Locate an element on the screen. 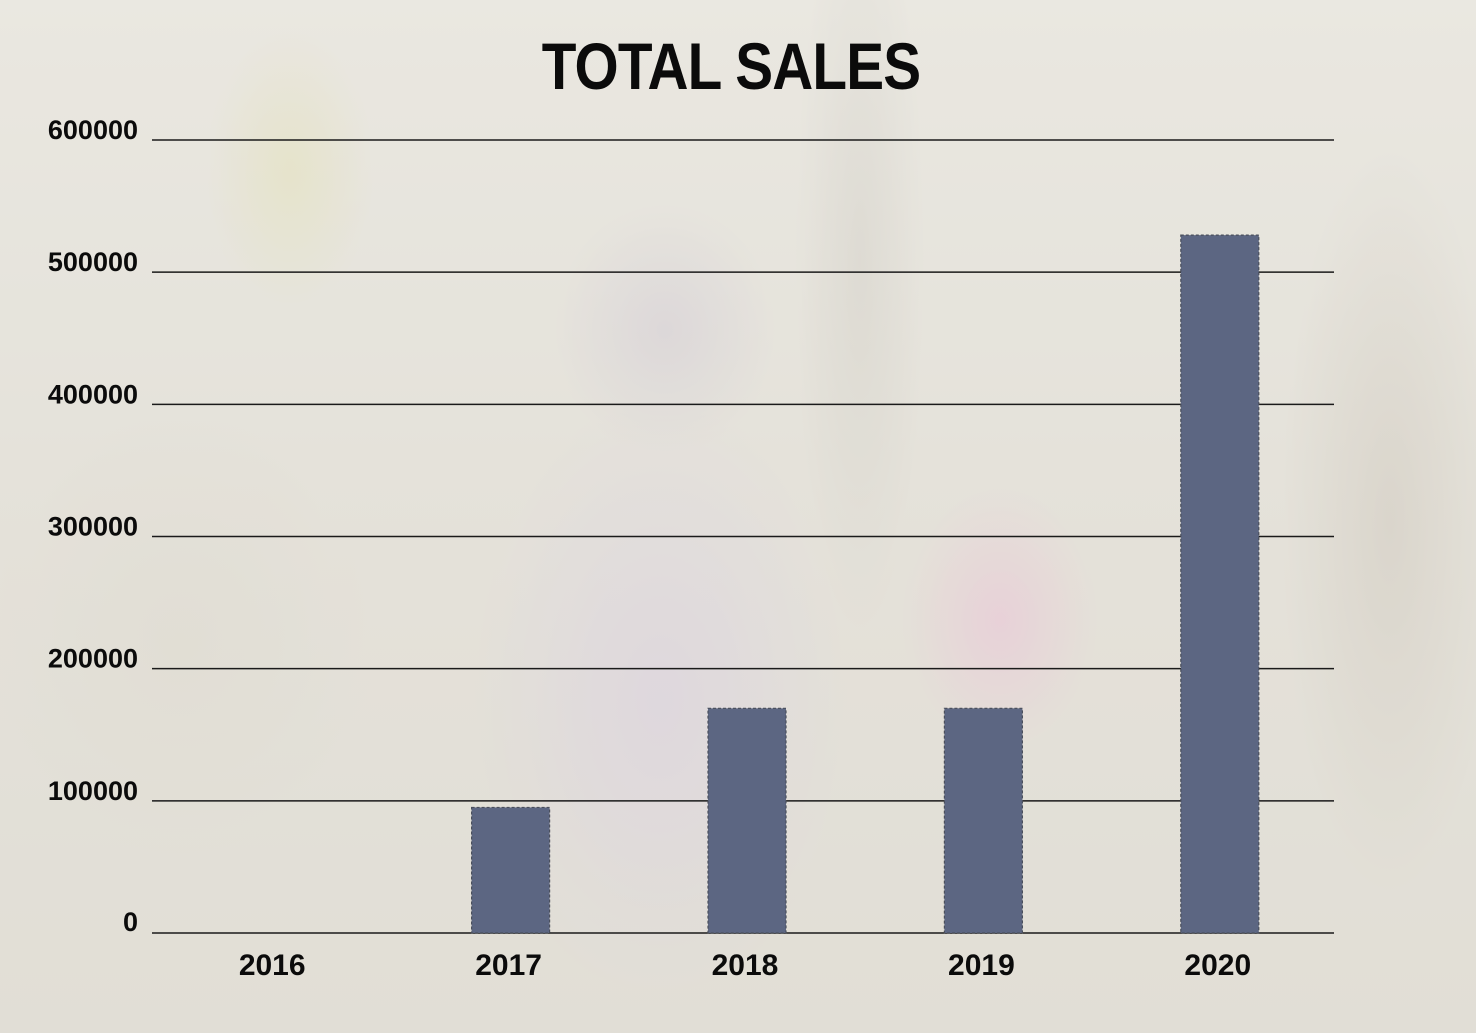  y-axis-tick-labels: 0 100000 200000 300000 400000 500000 600000 is located at coordinates (93, 526).